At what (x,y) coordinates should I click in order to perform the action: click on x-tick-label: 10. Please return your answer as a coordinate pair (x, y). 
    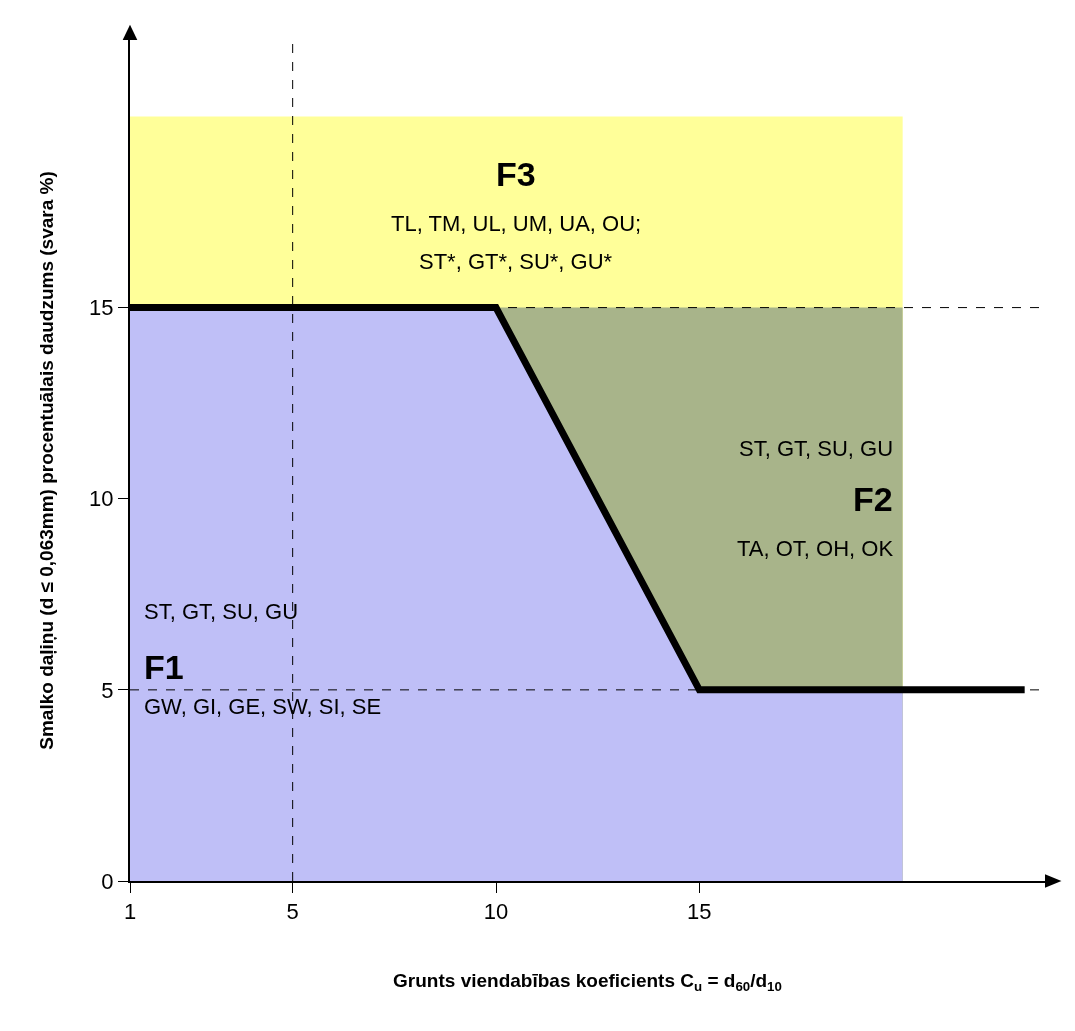
    Looking at the image, I should click on (496, 912).